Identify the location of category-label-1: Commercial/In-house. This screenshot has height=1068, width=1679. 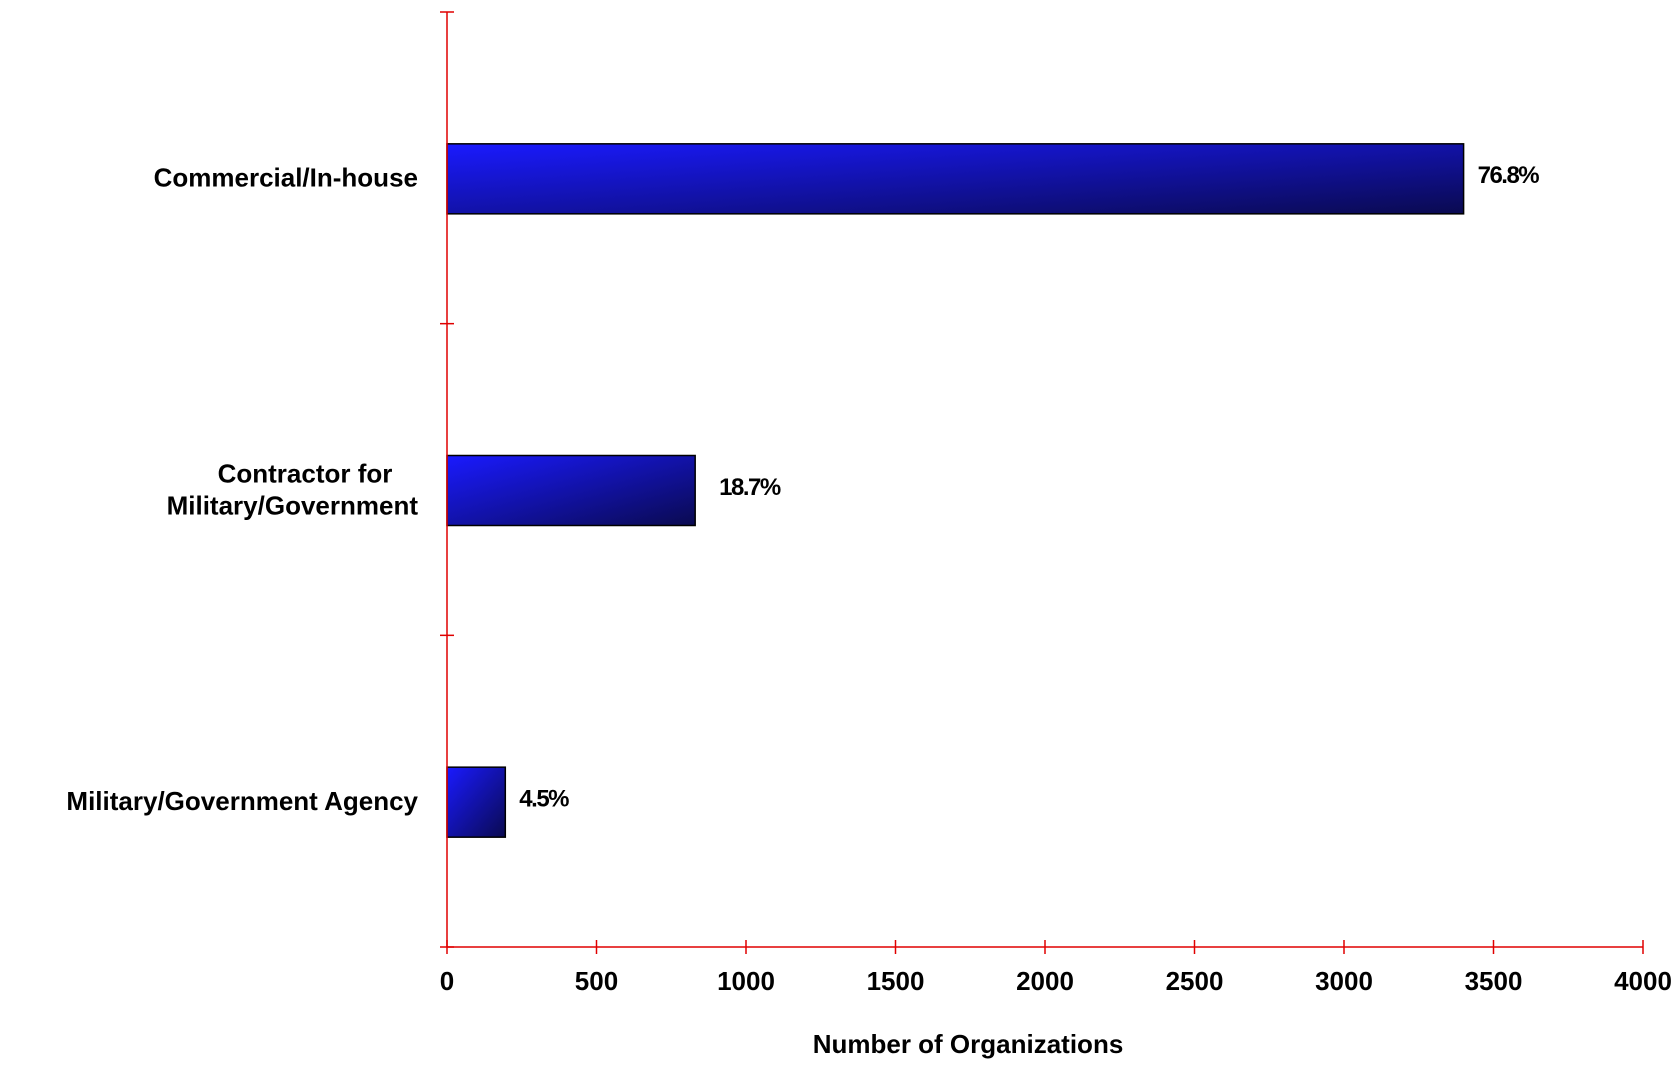
(286, 178).